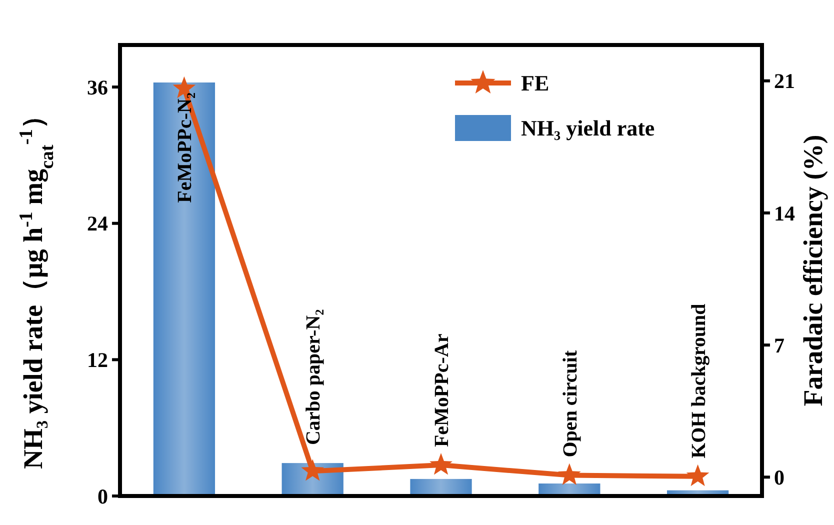 Image resolution: width=834 pixels, height=525 pixels. Describe the element at coordinates (570, 404) in the screenshot. I see `x-tick-label: Open circuit` at that location.